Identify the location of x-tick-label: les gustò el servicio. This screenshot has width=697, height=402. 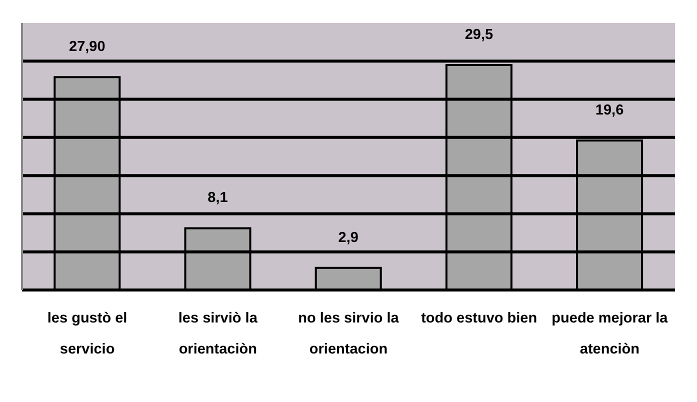
(87, 334).